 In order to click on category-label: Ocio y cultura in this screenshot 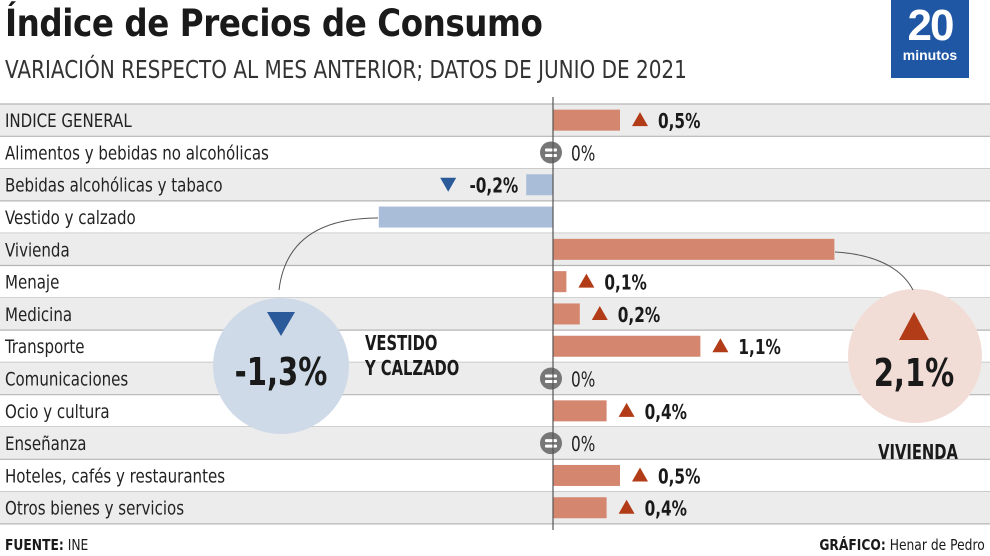, I will do `click(57, 412)`.